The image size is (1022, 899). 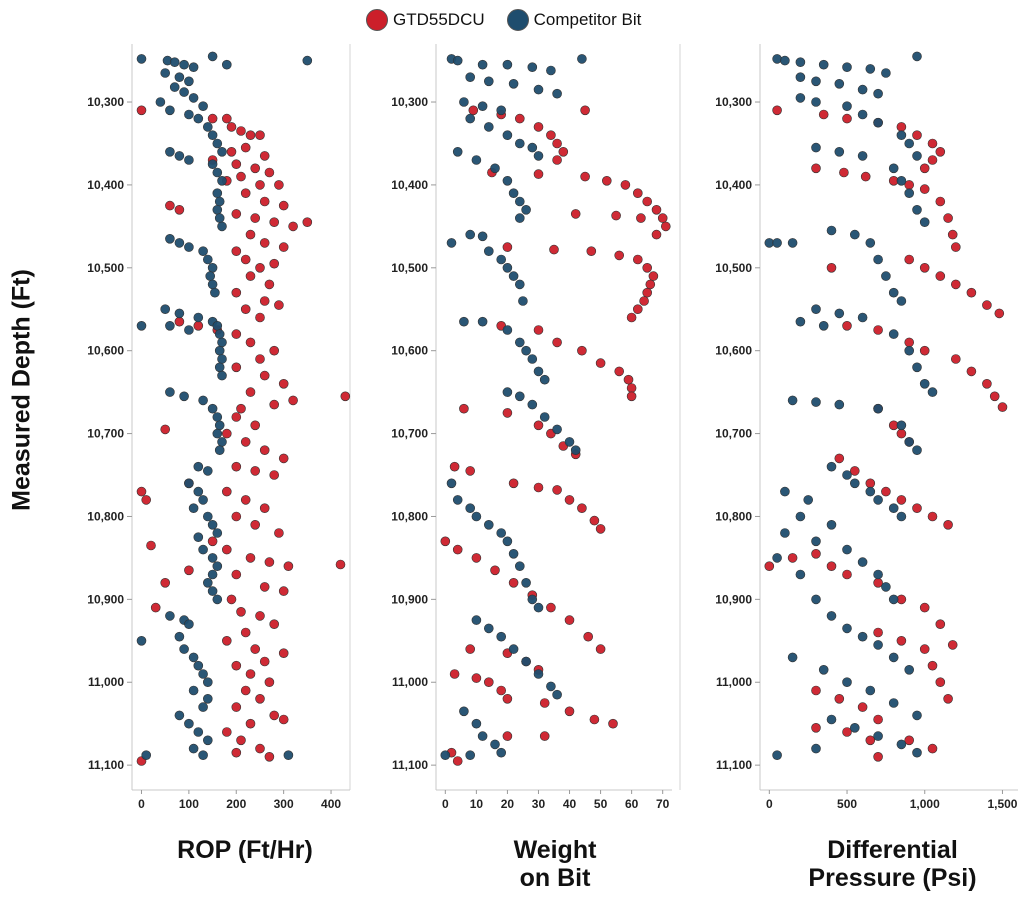 I want to click on x-axis-title-weight-on-bit: Weight on Bit, so click(x=555, y=864).